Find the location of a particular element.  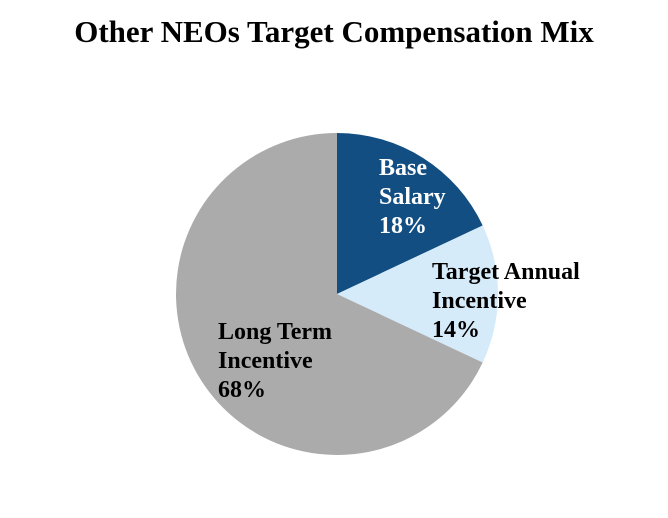

slice-label-base-salary: Base Salary 18% is located at coordinates (412, 197).